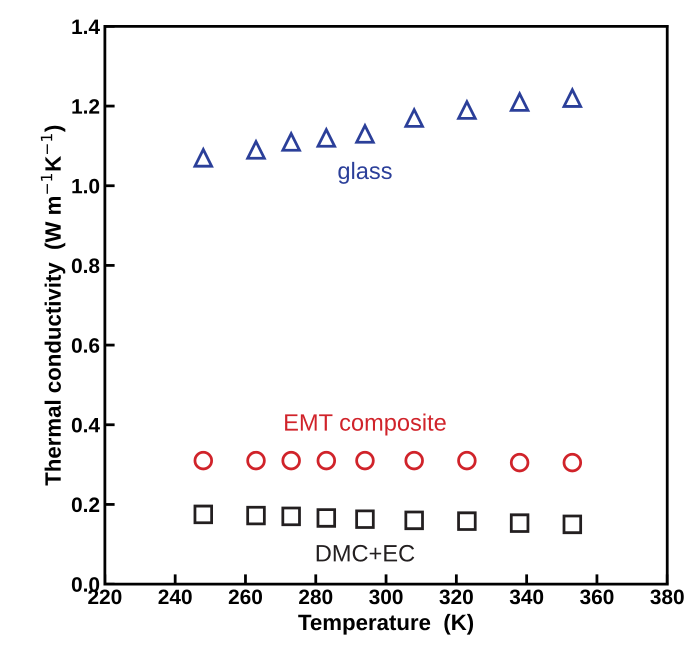  Describe the element at coordinates (86, 186) in the screenshot. I see `y-tick-label: 1.0` at that location.